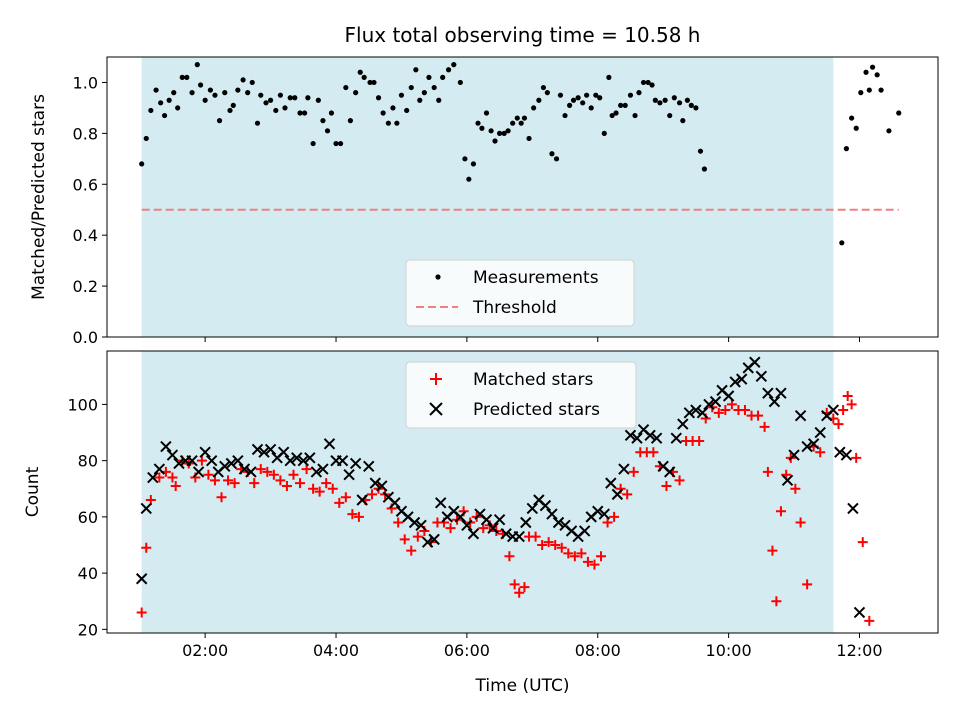  What do you see at coordinates (436, 379) in the screenshot?
I see `legend-matched-marker` at bounding box center [436, 379].